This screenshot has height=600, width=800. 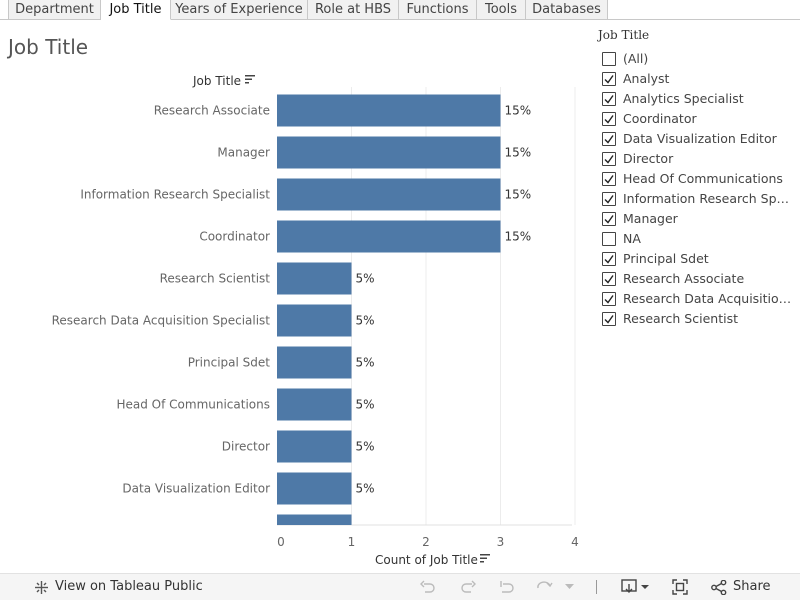 What do you see at coordinates (699, 80) in the screenshot?
I see `filter-item: Analyst` at bounding box center [699, 80].